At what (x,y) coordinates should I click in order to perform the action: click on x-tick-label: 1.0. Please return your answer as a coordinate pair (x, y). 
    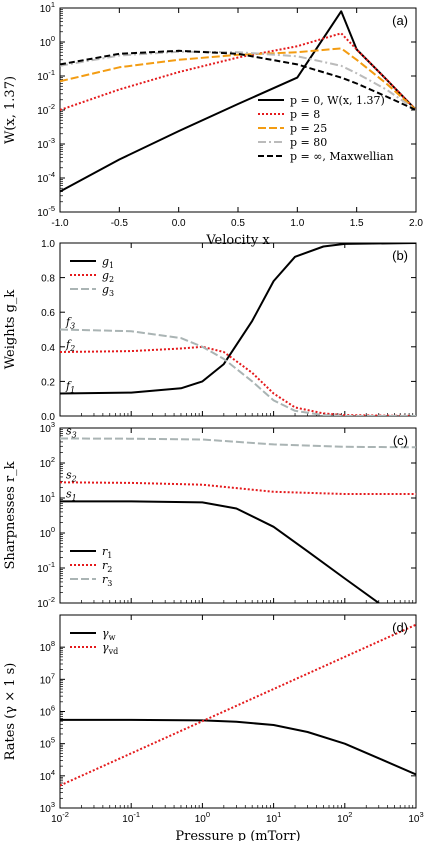
    Looking at the image, I should click on (297, 223).